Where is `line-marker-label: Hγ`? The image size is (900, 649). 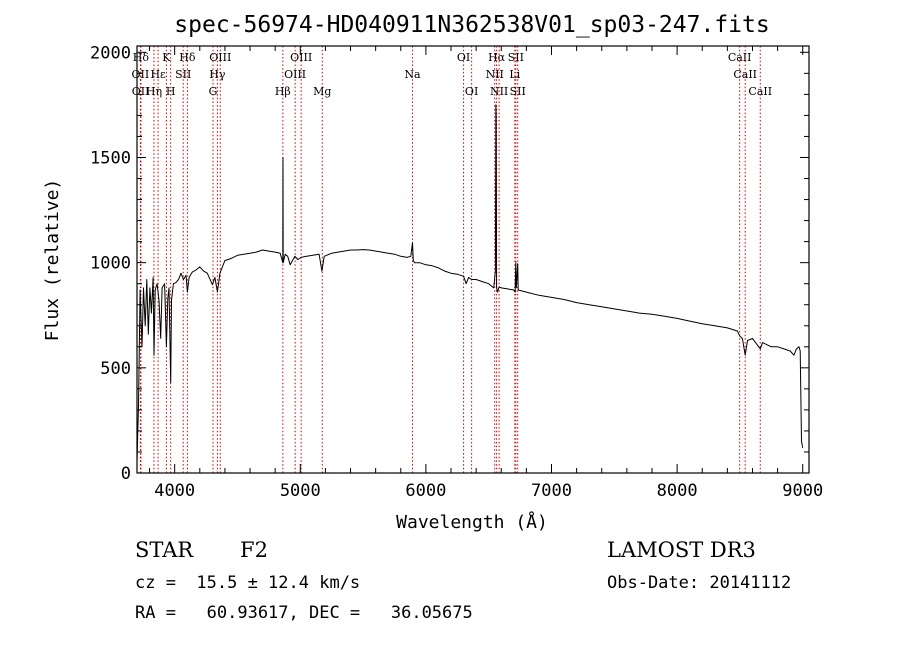
line-marker-label: Hγ is located at coordinates (217, 74).